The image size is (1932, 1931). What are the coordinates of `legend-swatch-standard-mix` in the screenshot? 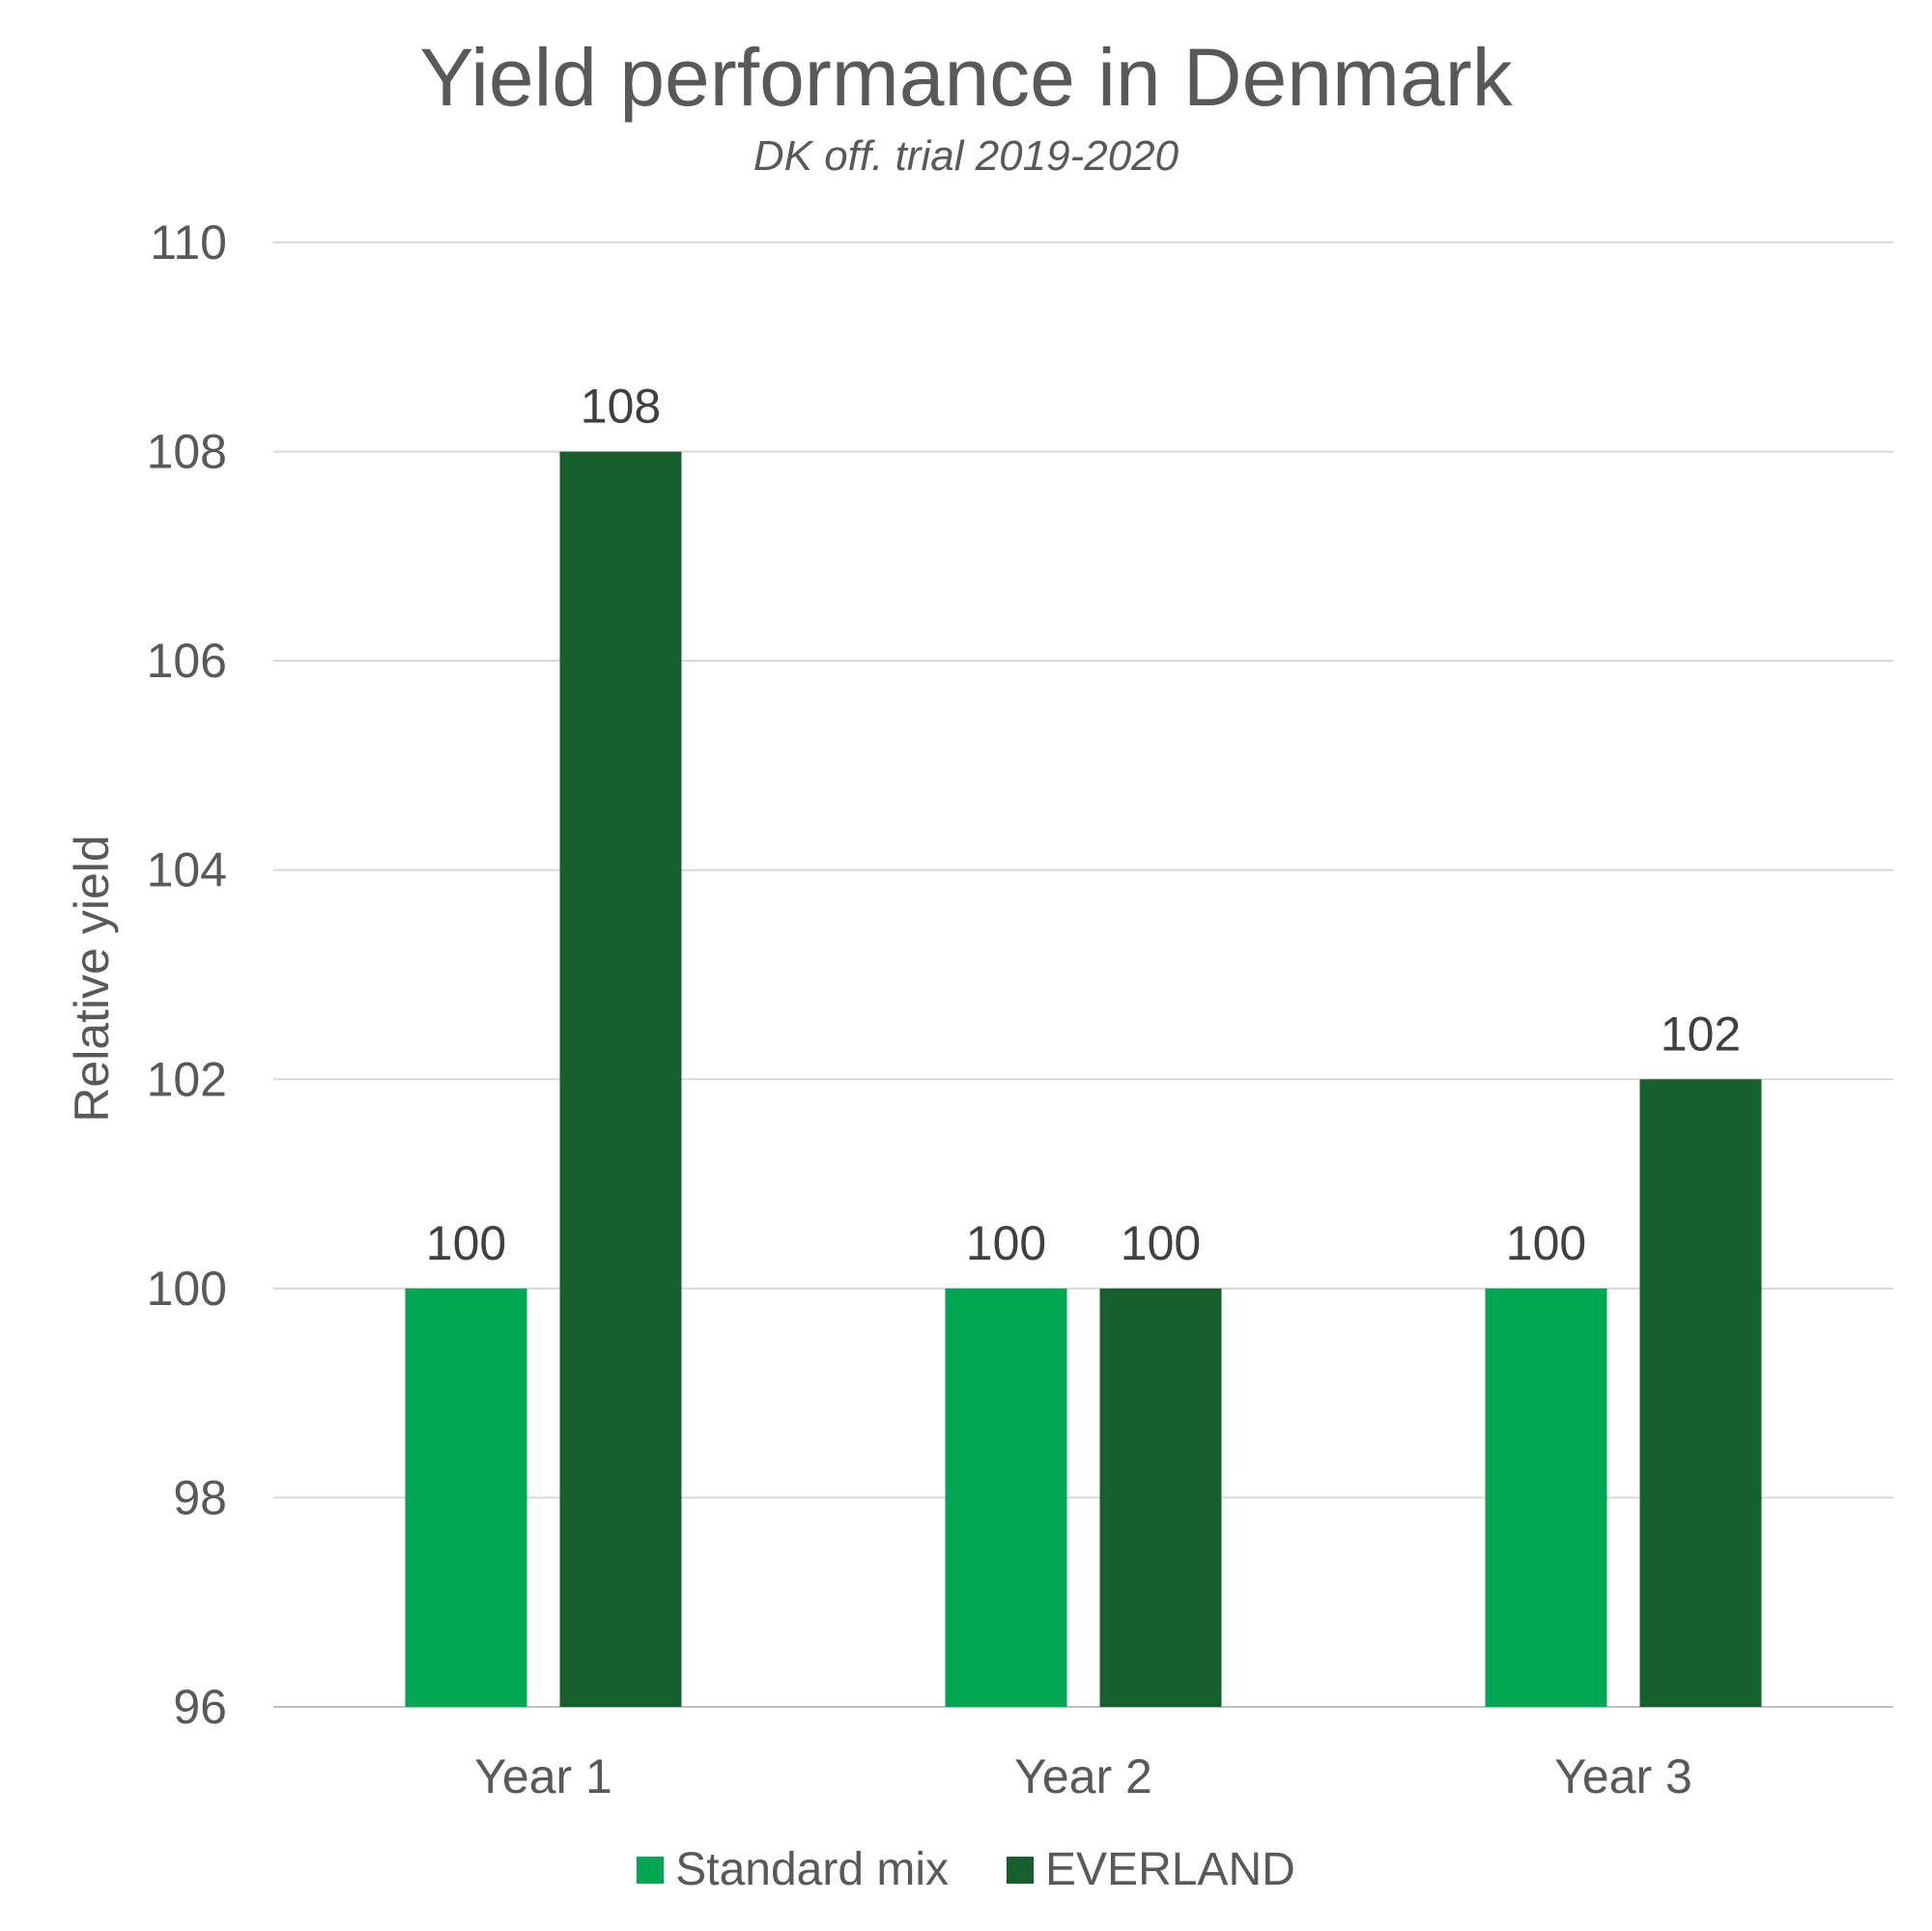 It's located at (651, 1870).